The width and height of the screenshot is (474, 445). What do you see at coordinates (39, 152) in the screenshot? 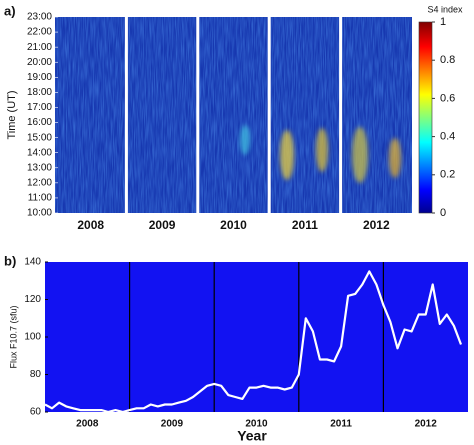
I see `y-tick-label: 14:00` at bounding box center [39, 152].